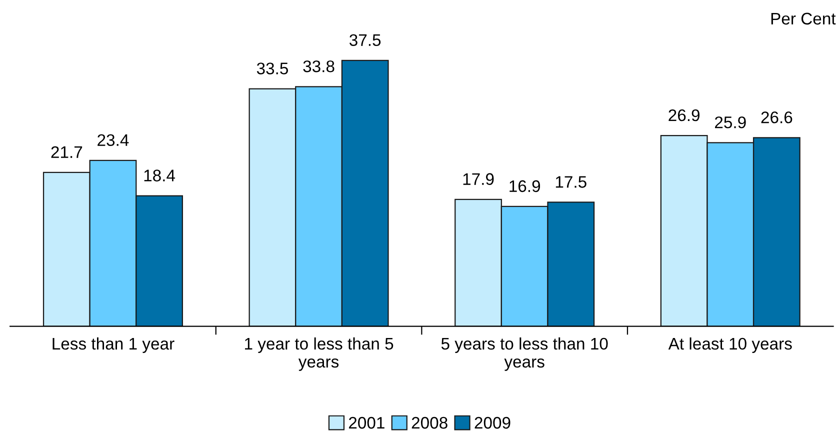 This screenshot has width=840, height=447. Describe the element at coordinates (160, 176) in the screenshot. I see `data-label: 18.4` at that location.